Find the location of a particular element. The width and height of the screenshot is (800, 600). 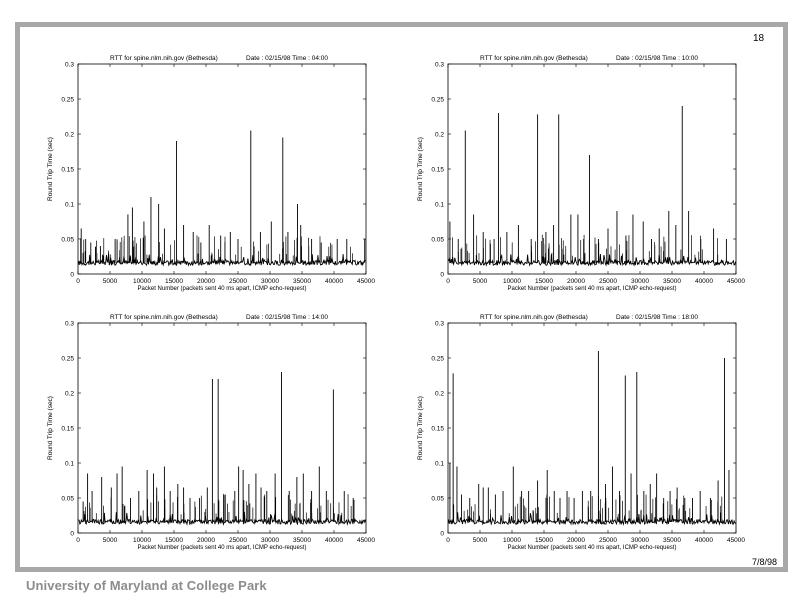

footer-institution: University of Maryland at College Park is located at coordinates (146, 585).